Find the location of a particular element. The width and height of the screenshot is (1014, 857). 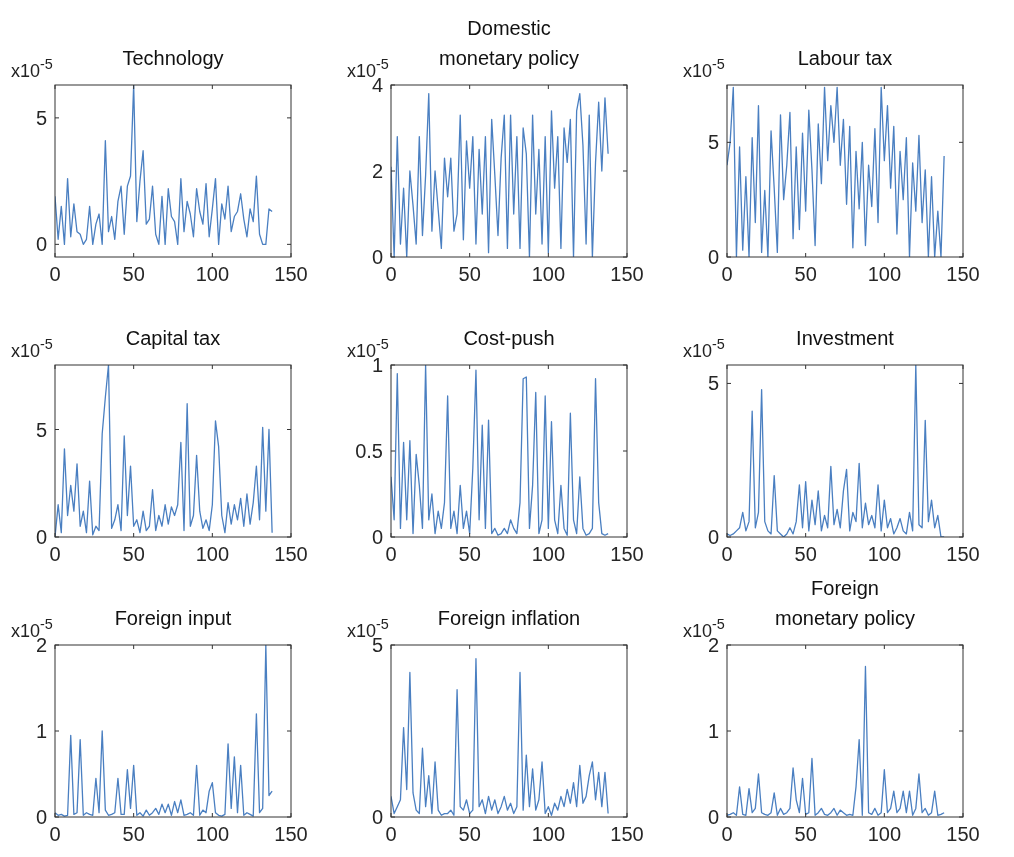

y-tick-label: 0.5 is located at coordinates (369, 451).